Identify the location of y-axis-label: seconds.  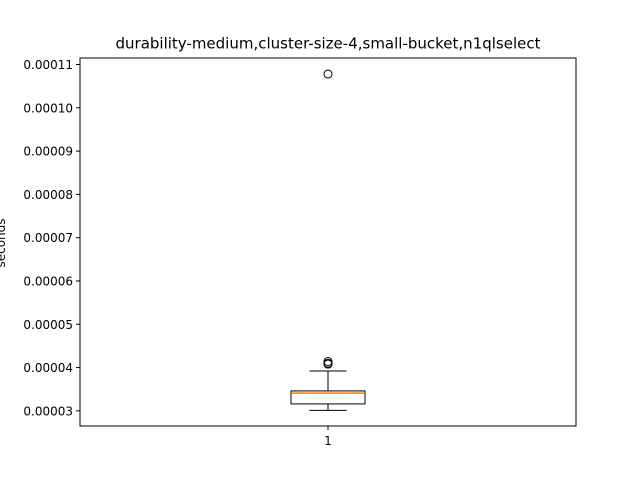
(4, 242).